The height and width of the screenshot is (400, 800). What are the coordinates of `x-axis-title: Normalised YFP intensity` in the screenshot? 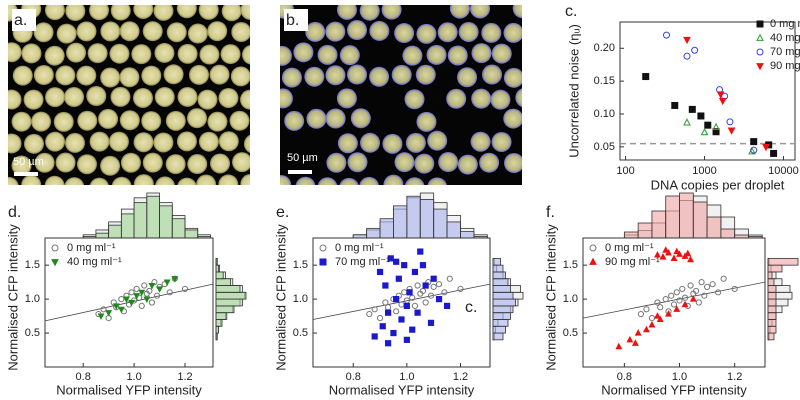 It's located at (402, 389).